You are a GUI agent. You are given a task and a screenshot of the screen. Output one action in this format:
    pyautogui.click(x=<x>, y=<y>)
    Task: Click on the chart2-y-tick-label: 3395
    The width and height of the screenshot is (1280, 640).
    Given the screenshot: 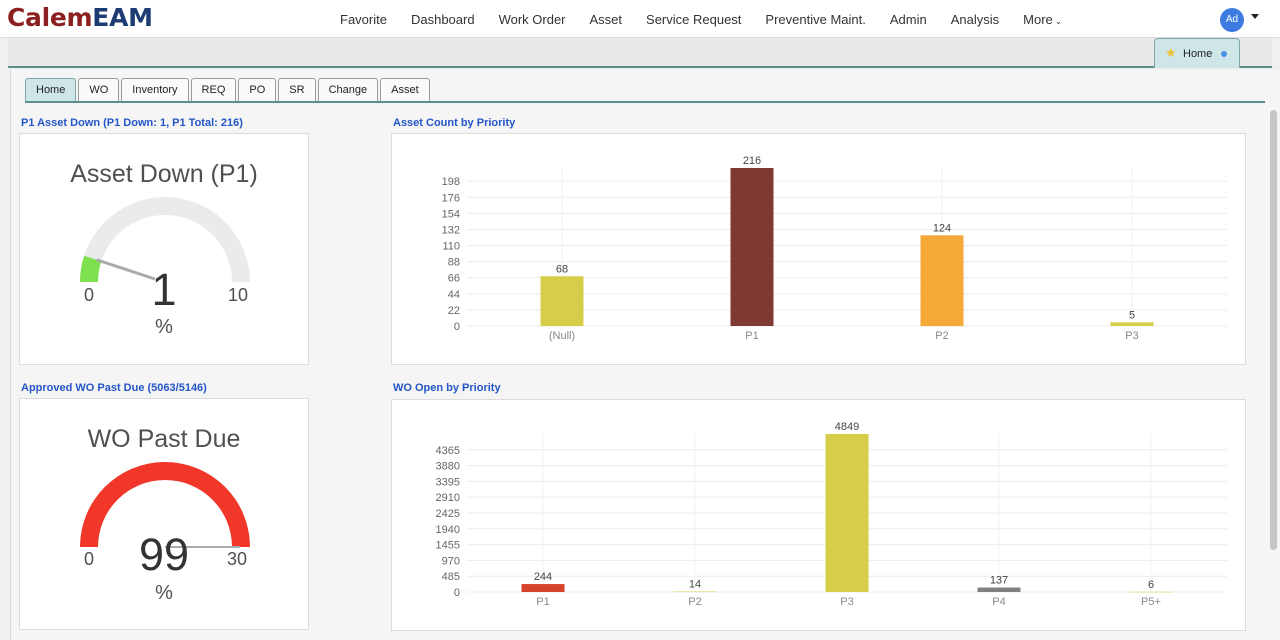 What is the action you would take?
    pyautogui.click(x=448, y=482)
    